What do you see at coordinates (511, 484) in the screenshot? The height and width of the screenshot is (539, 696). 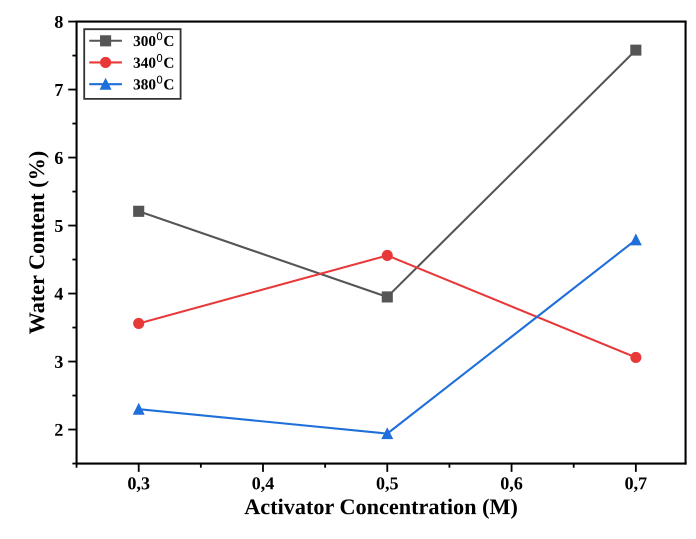 I see `x-tick-label: 0,6` at bounding box center [511, 484].